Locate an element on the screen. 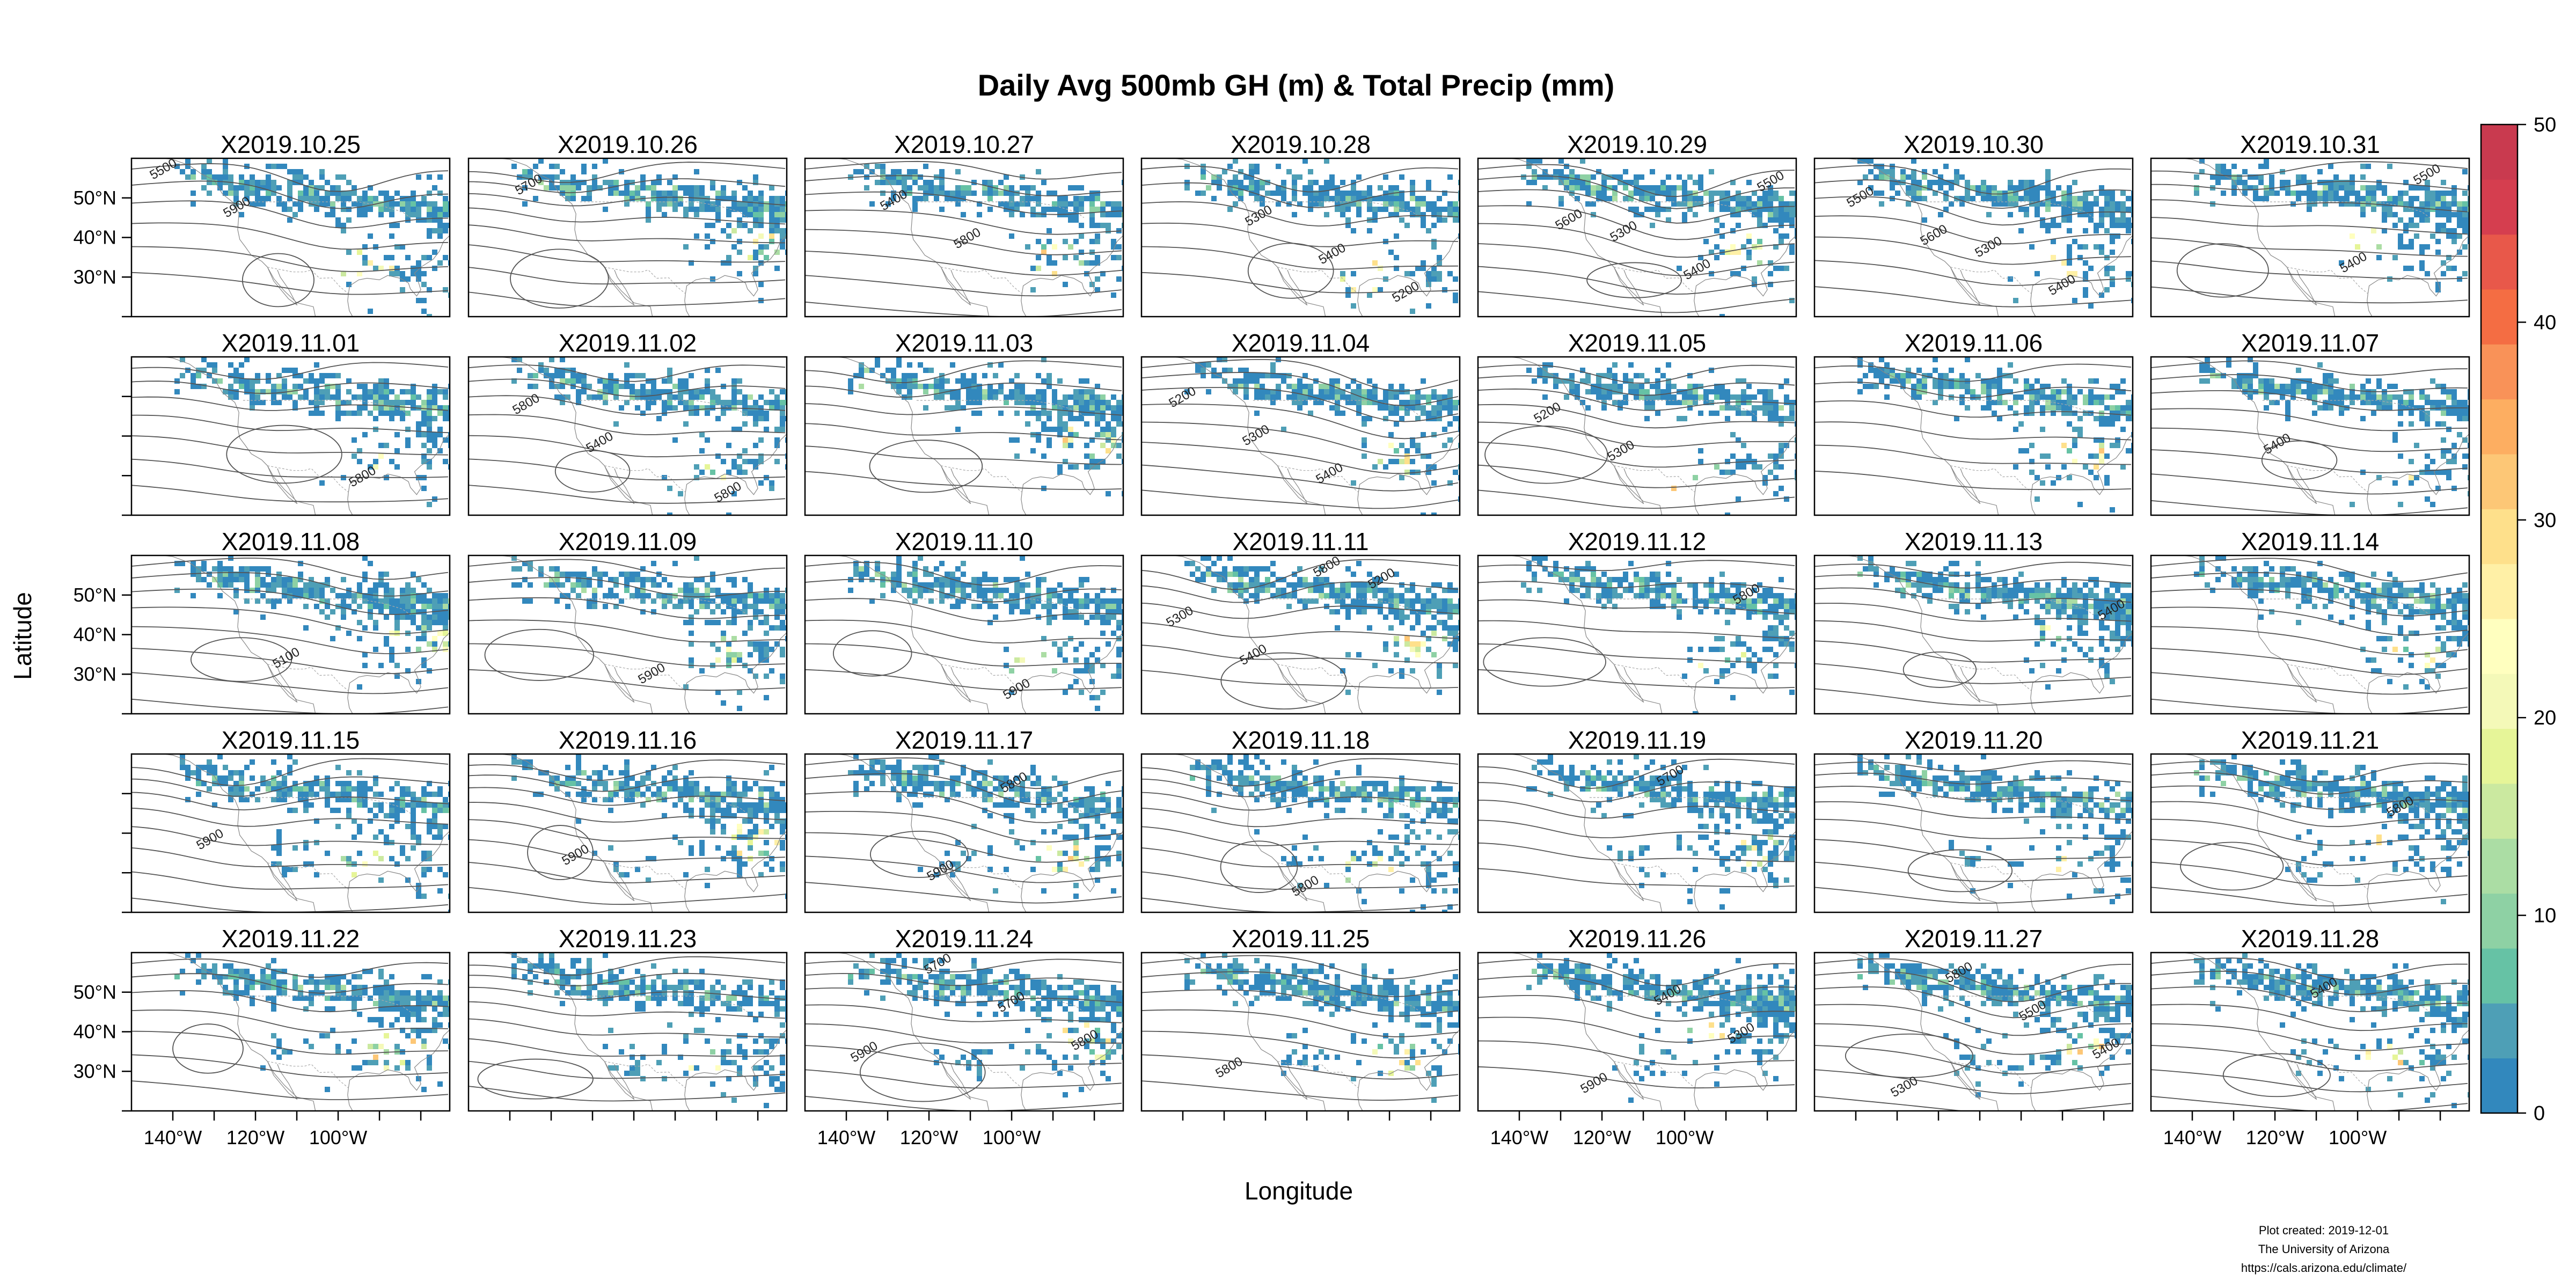 The width and height of the screenshot is (2576, 1288). map-panel: X2019.11.23 is located at coordinates (627, 1023).